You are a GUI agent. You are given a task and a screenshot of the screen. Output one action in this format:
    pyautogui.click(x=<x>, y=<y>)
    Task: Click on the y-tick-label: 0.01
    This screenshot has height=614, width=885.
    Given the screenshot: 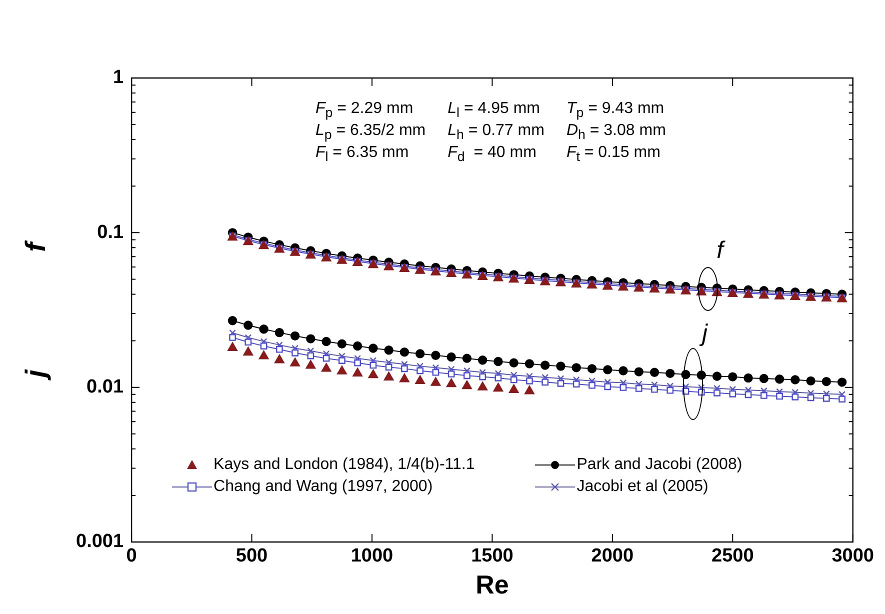 What is the action you would take?
    pyautogui.click(x=105, y=387)
    